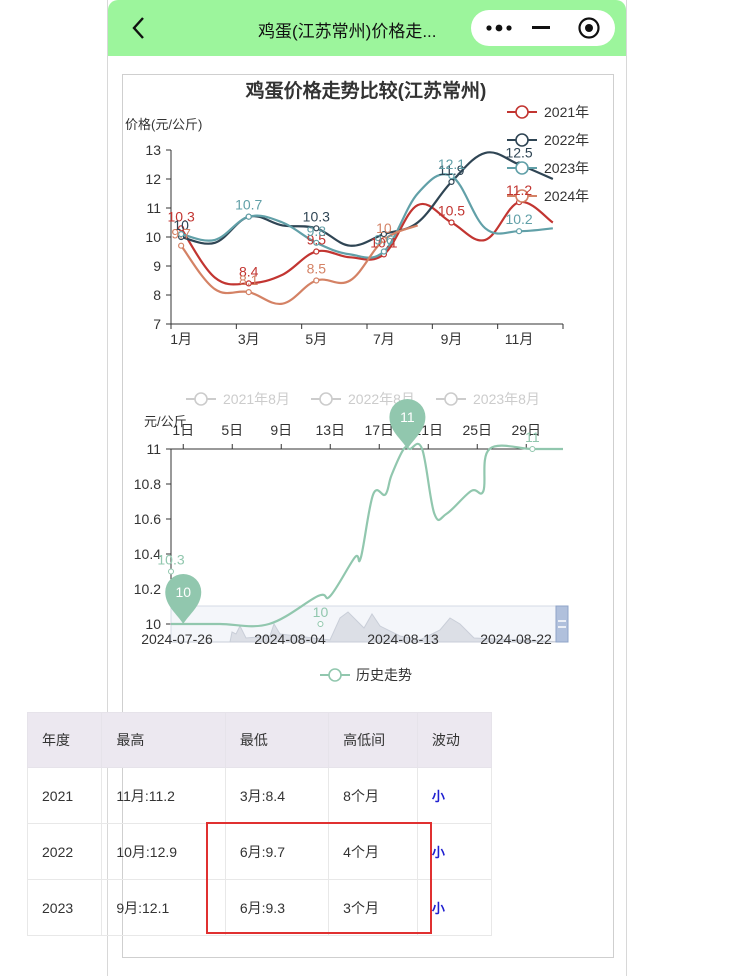 This screenshot has height=976, width=732. I want to click on table-cell: 10月:12.9, so click(163, 851).